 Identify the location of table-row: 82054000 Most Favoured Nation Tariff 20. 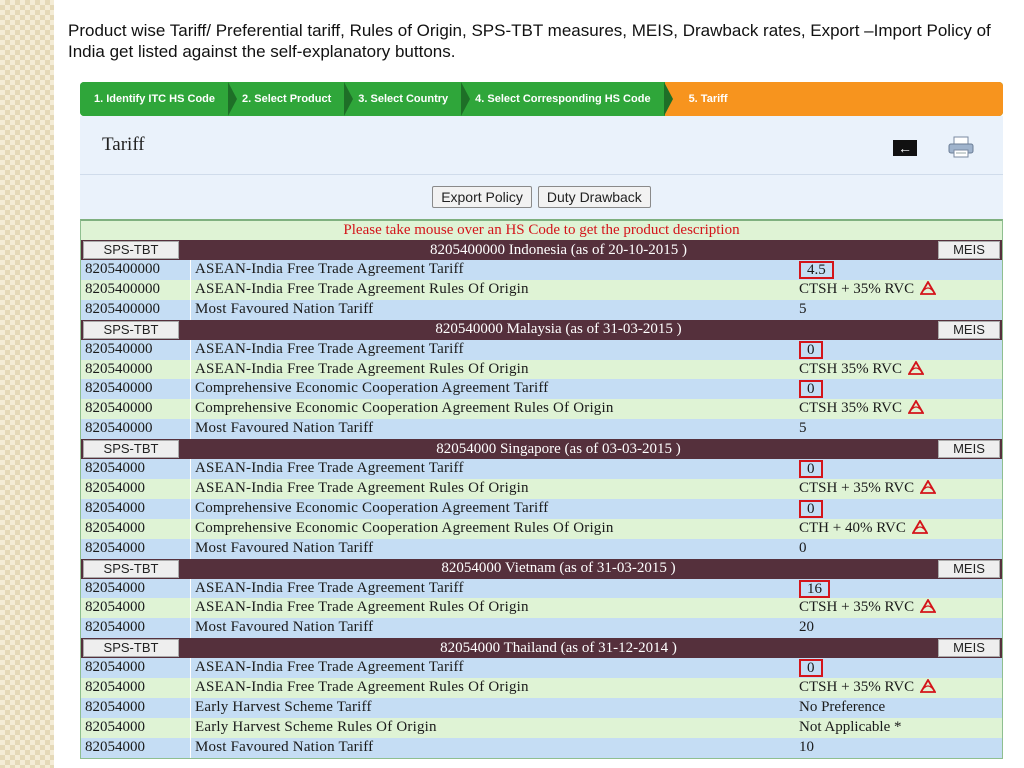
(541, 628).